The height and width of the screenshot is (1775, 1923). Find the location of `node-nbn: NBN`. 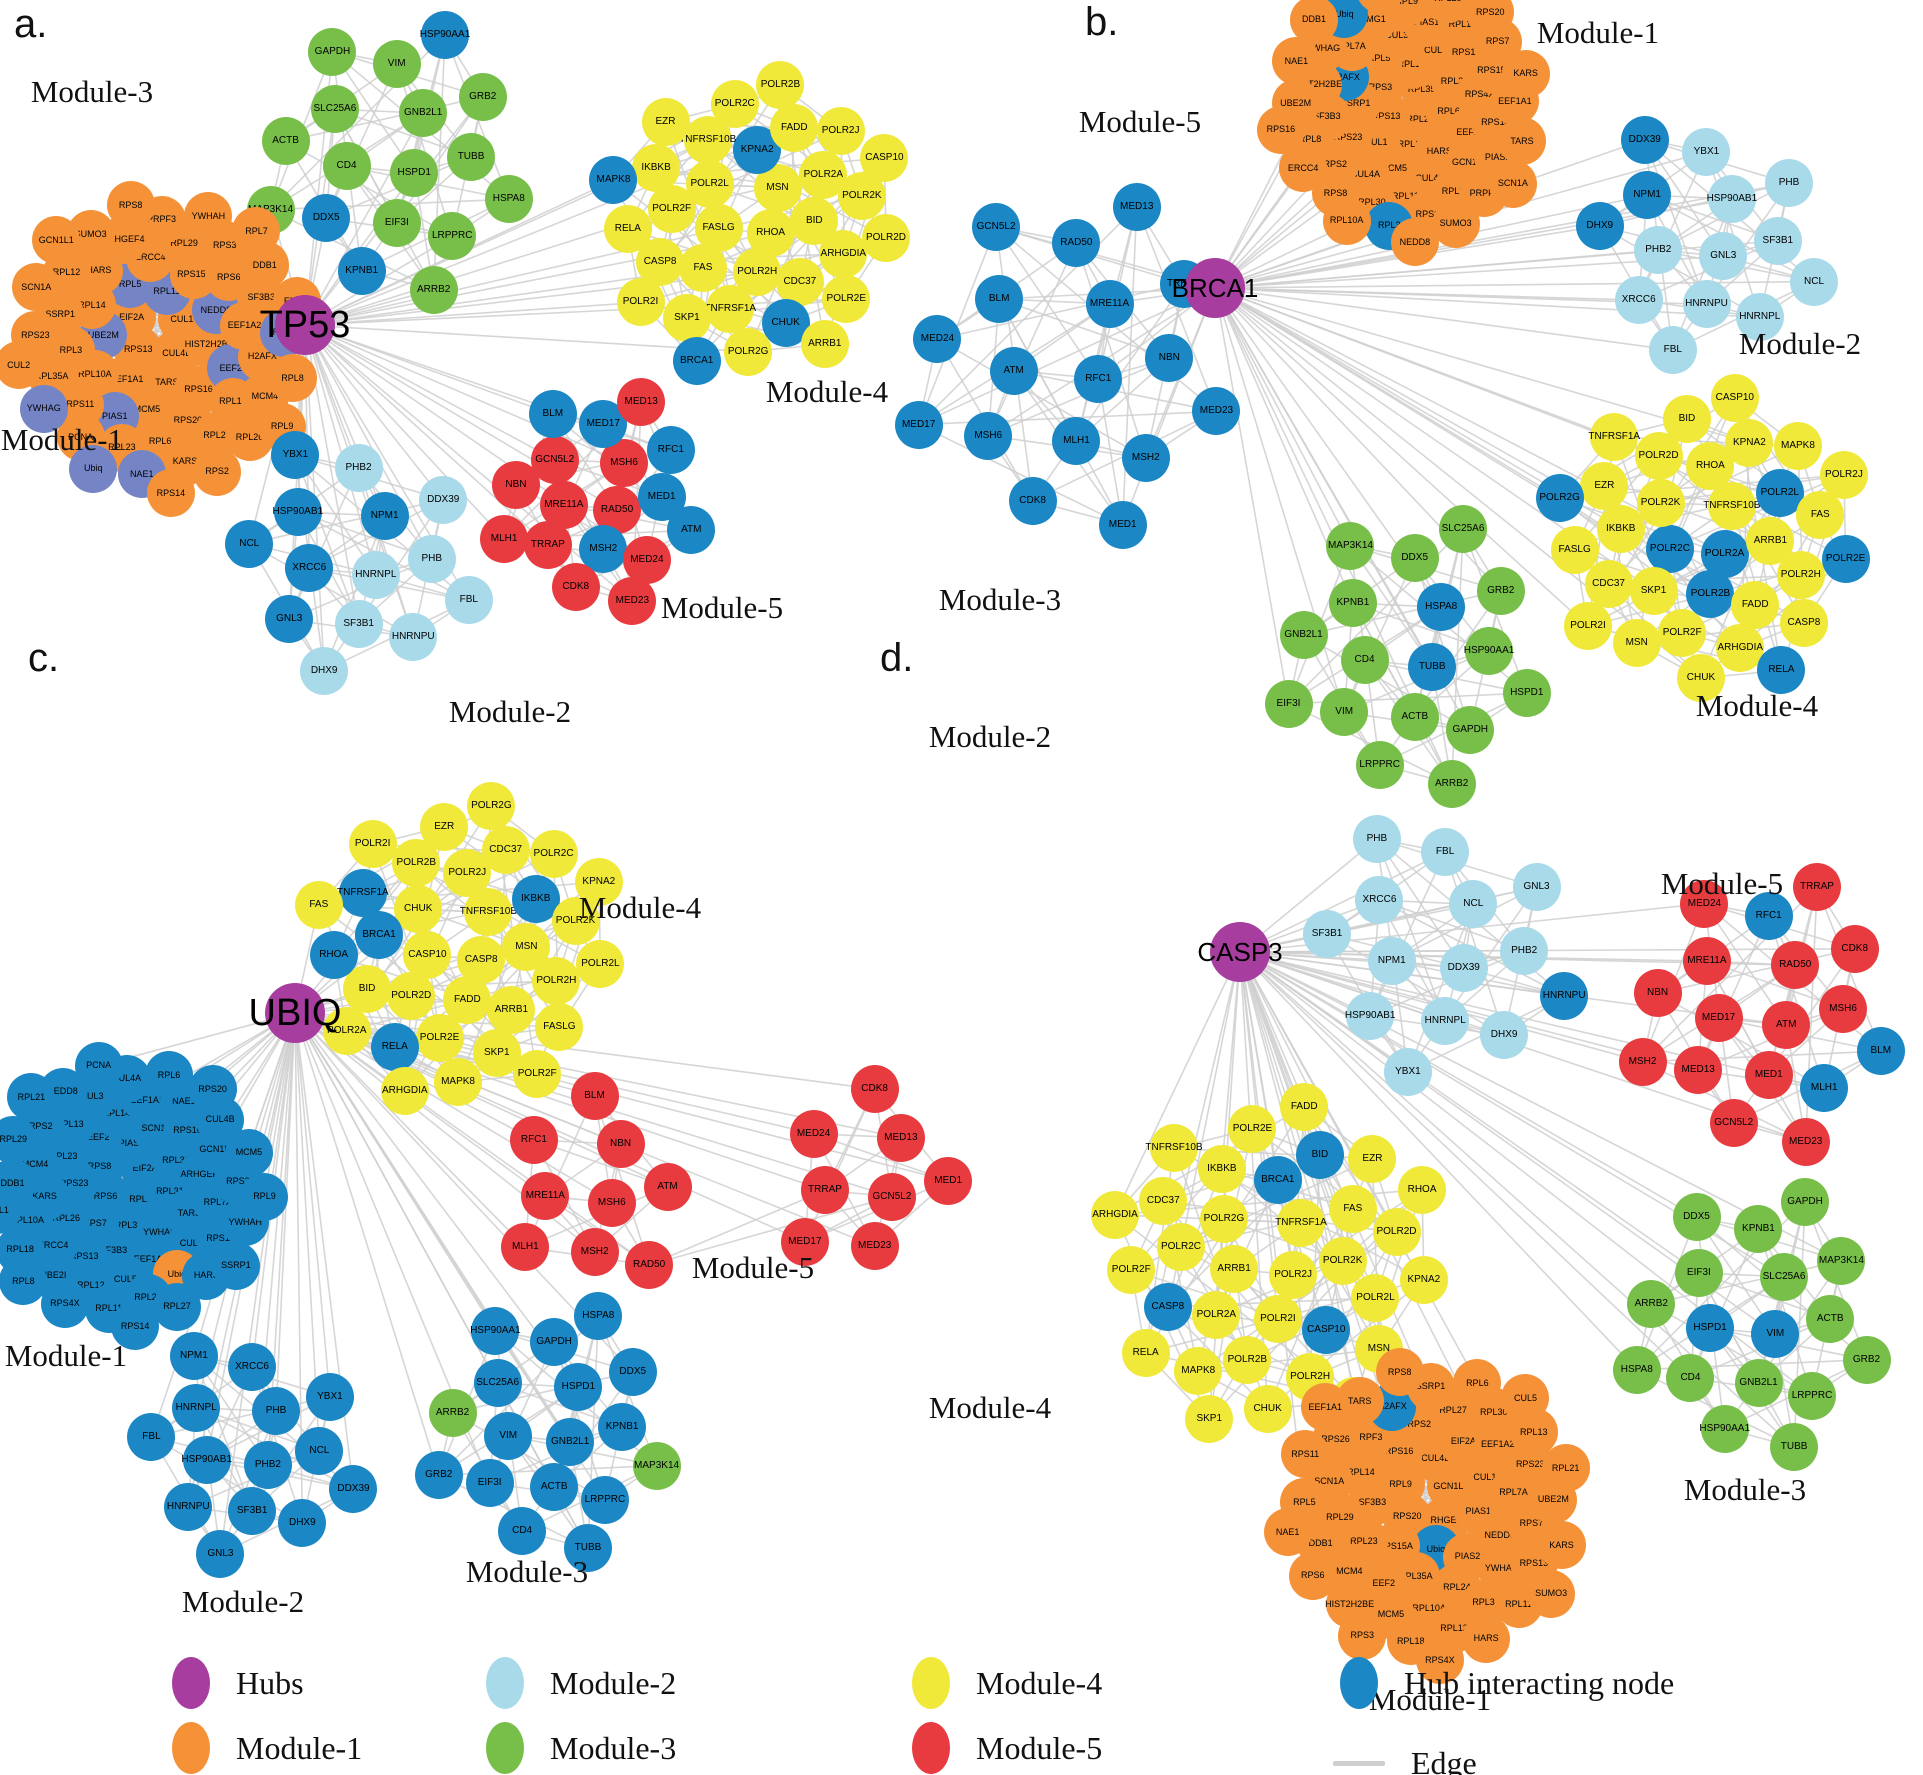

node-nbn: NBN is located at coordinates (1169, 358).